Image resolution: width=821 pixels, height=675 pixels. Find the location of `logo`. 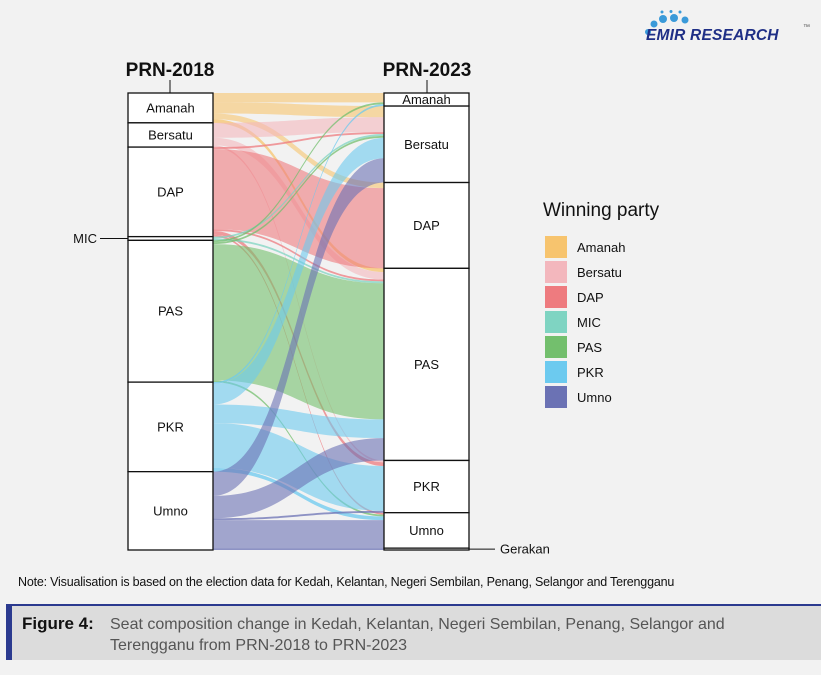

logo is located at coordinates (730, 30).